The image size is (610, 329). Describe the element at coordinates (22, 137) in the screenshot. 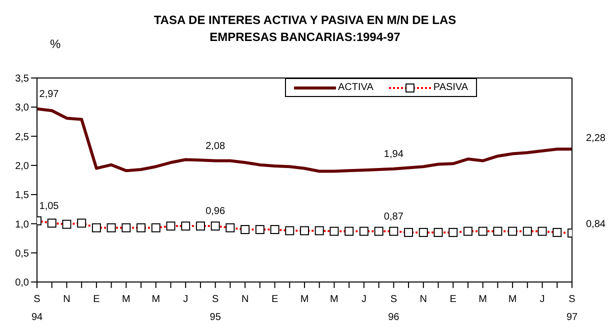

I see `y-tick-label: 2,5` at that location.